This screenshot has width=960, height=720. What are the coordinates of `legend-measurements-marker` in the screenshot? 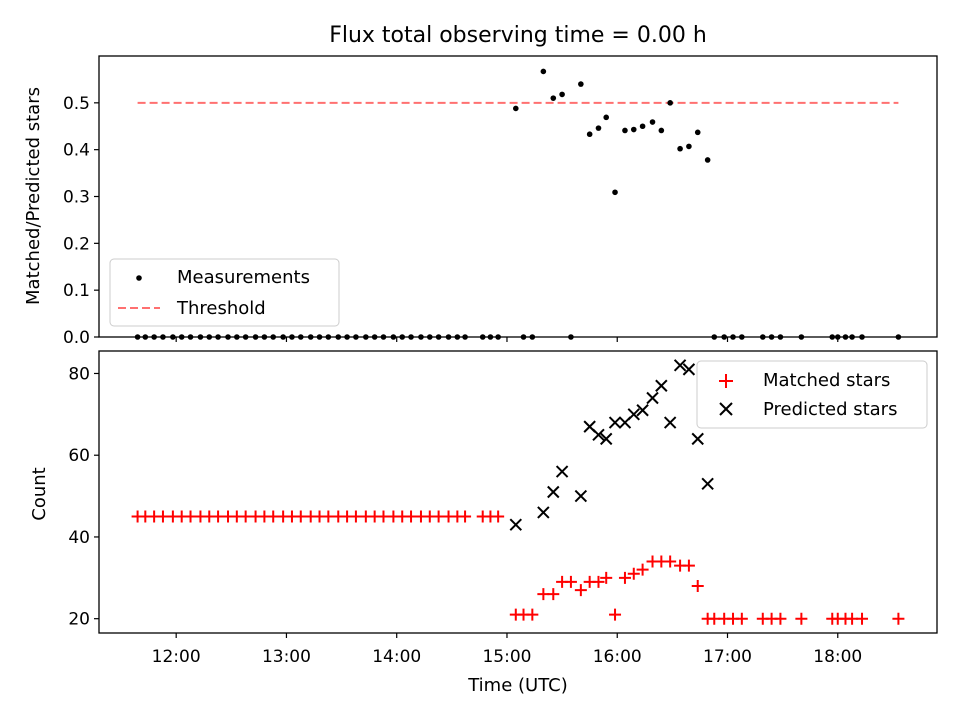 It's located at (139, 278).